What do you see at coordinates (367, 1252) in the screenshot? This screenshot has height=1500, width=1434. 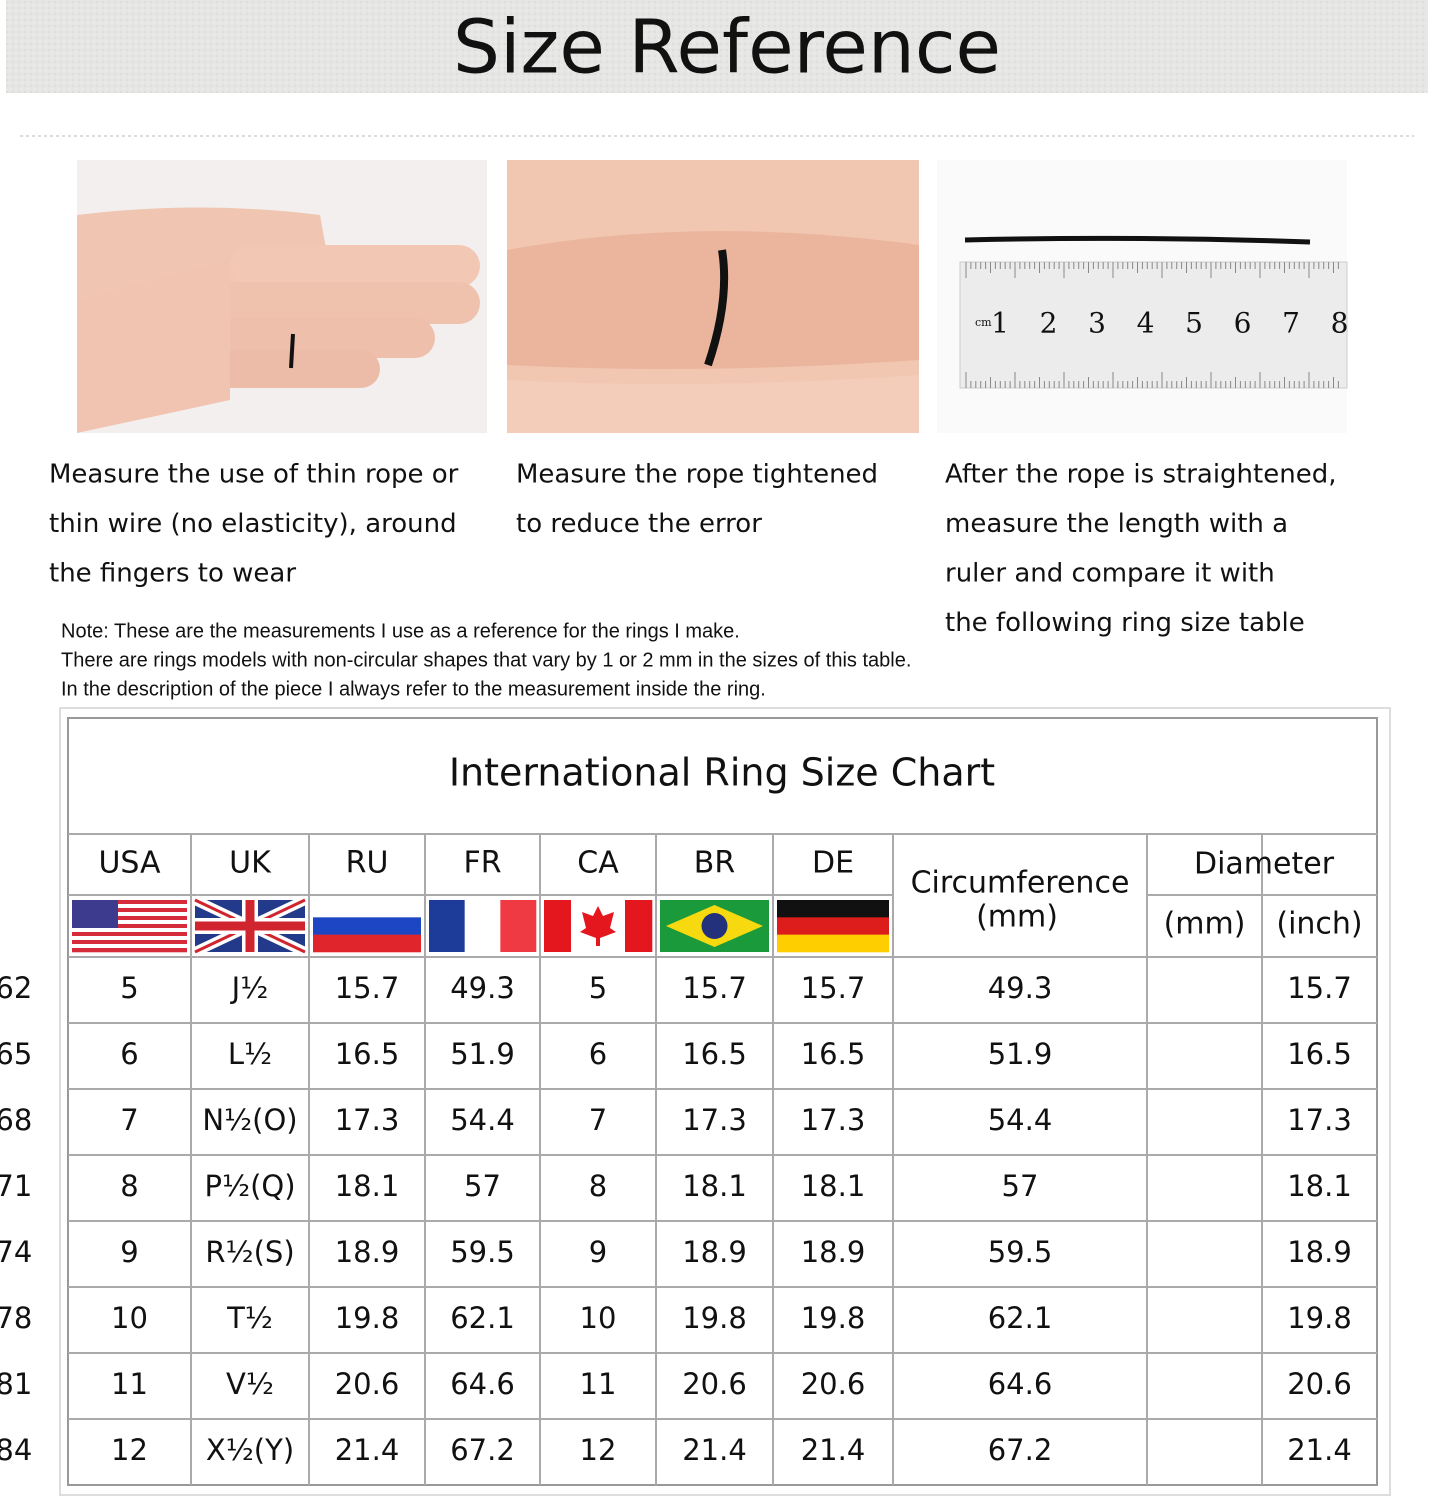 I see `table-cell: 18.9` at bounding box center [367, 1252].